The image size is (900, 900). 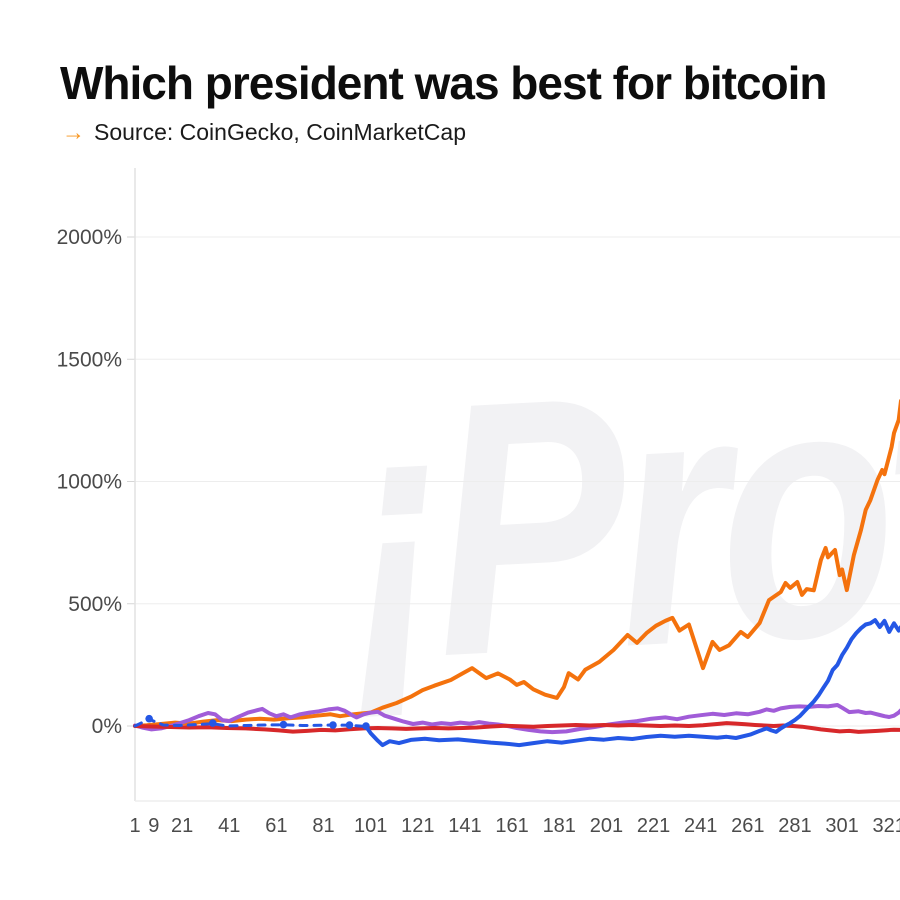 What do you see at coordinates (250, 722) in the screenshot?
I see `blue-dashed-series-line` at bounding box center [250, 722].